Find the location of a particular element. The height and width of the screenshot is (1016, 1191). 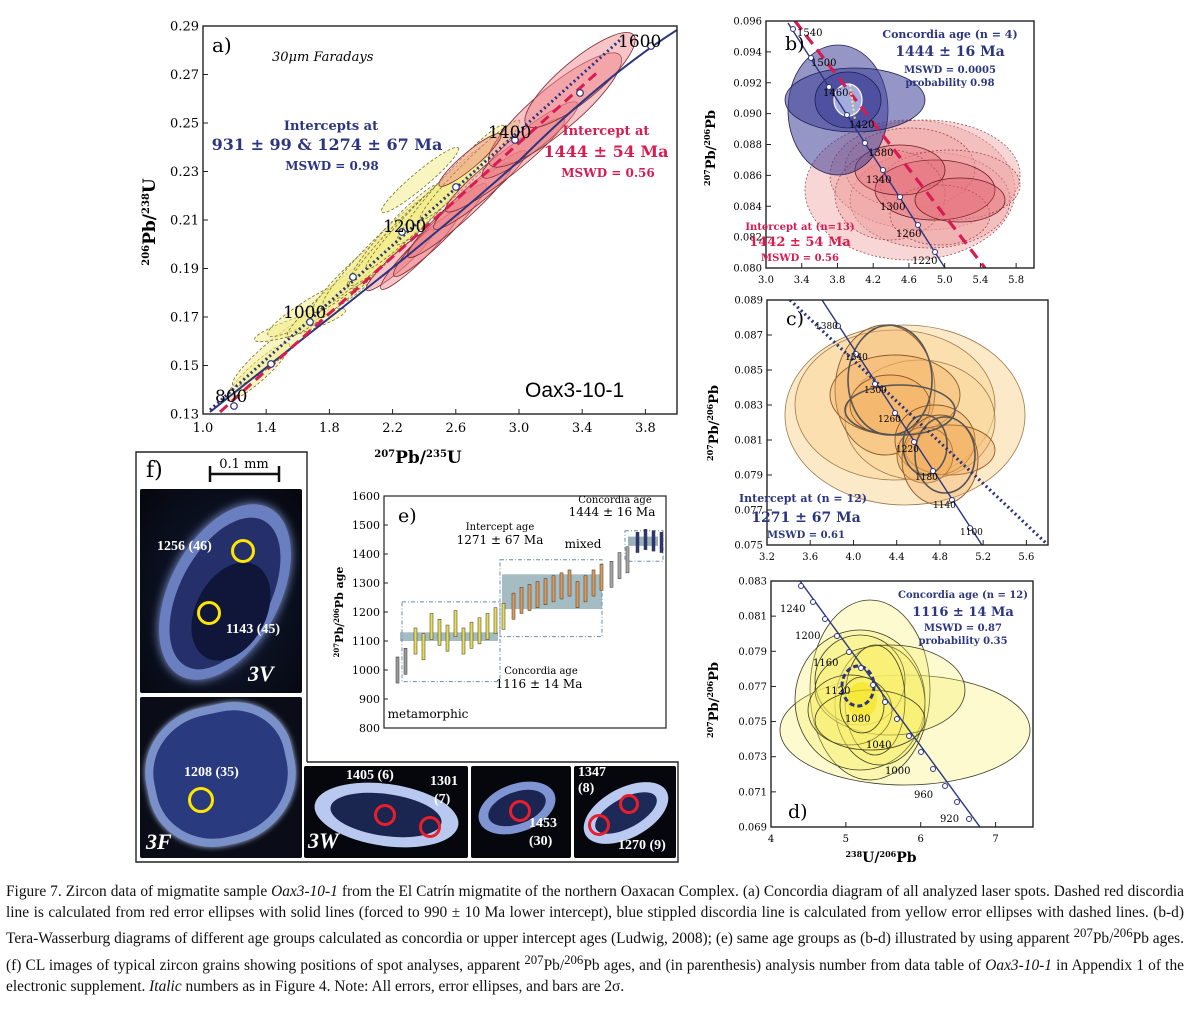

y-tick-label: 0.079 is located at coordinates (752, 652).